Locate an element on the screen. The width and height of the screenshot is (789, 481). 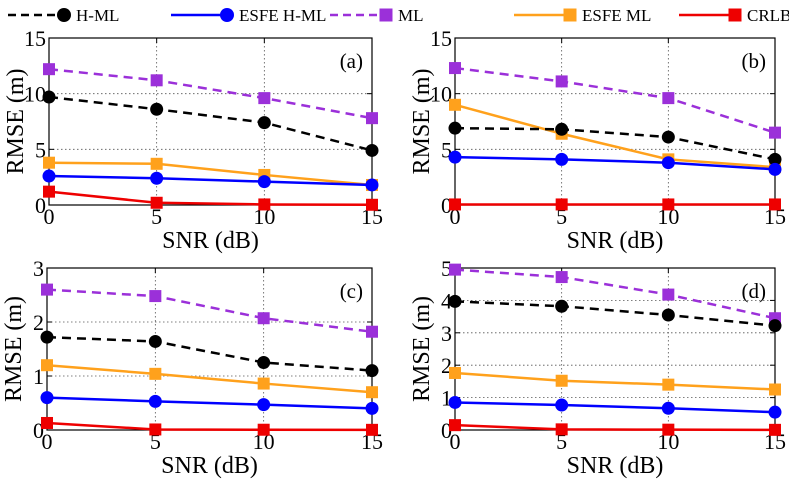
legend-label-ehml: ESFE H-ML is located at coordinates (282, 15).